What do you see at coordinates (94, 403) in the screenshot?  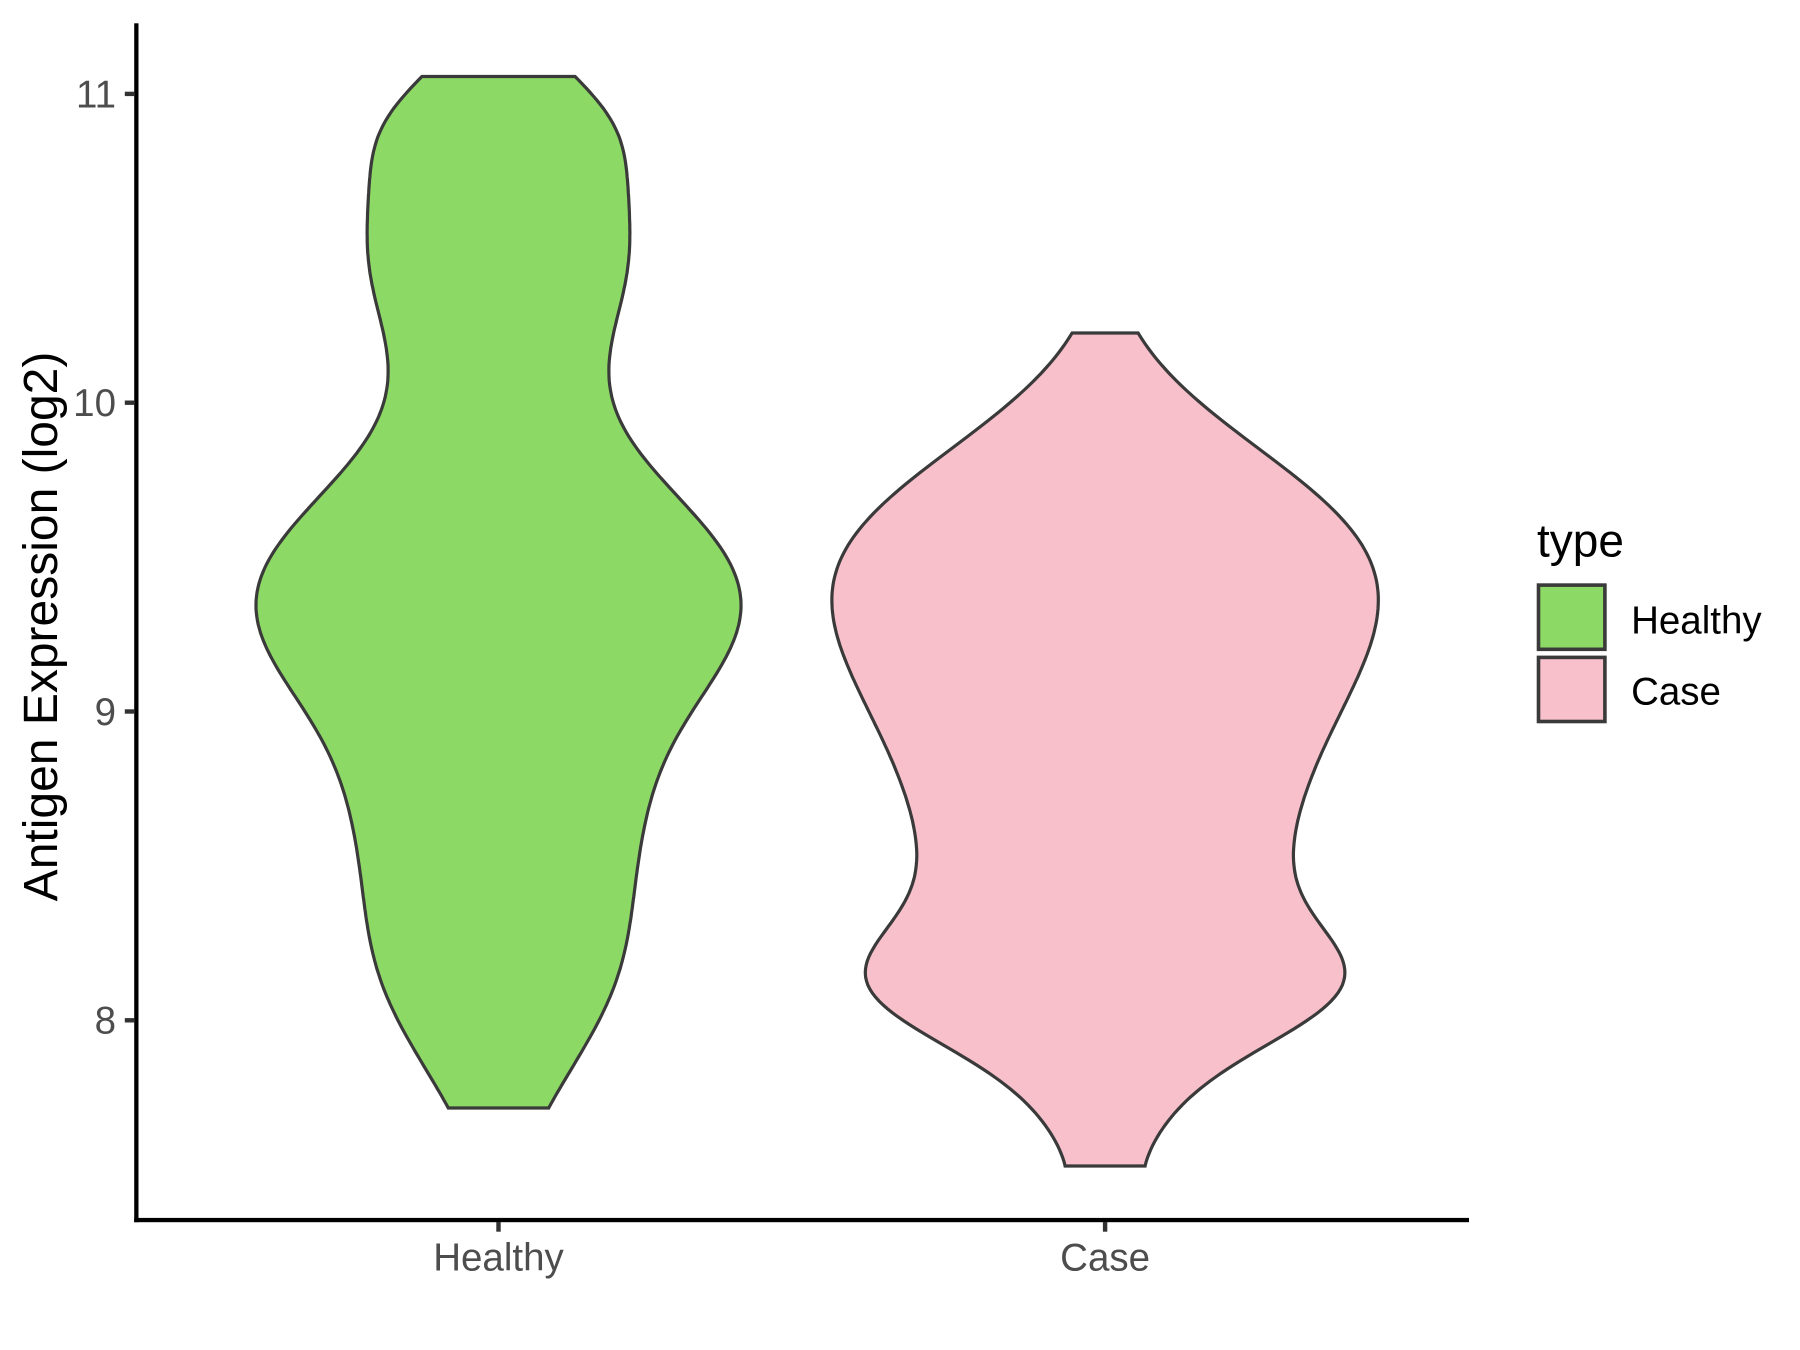 I see `svg-text: 10` at bounding box center [94, 403].